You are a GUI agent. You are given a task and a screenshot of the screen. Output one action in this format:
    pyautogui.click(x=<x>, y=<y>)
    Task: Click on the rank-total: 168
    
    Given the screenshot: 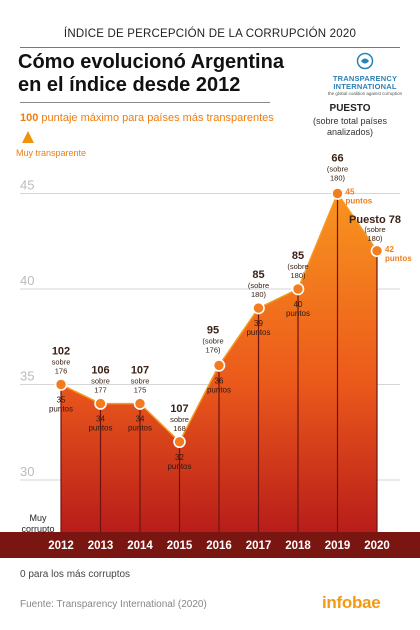 What is the action you would take?
    pyautogui.click(x=179, y=428)
    